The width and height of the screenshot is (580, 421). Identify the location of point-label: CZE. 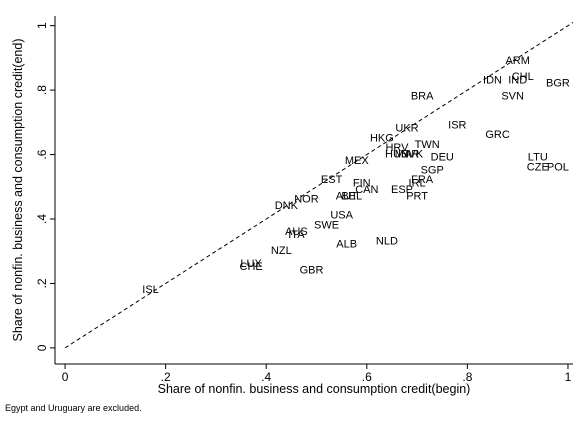
(538, 167).